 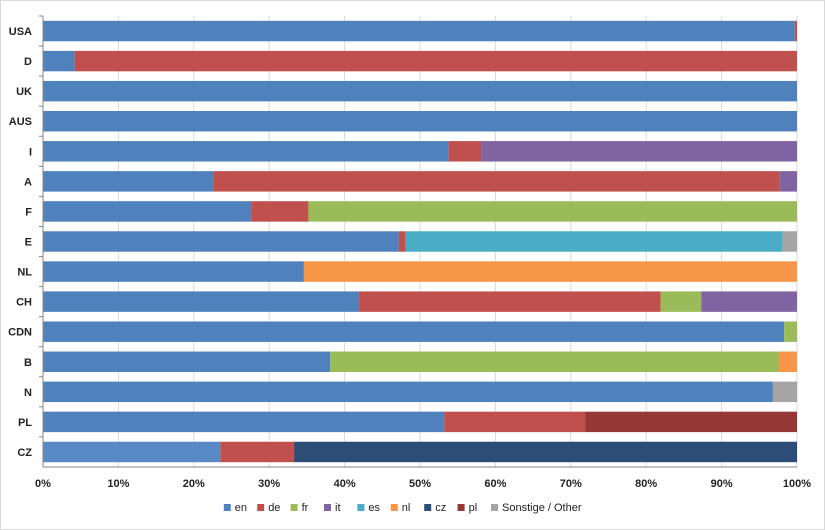 I want to click on legend-label: es, so click(x=374, y=508).